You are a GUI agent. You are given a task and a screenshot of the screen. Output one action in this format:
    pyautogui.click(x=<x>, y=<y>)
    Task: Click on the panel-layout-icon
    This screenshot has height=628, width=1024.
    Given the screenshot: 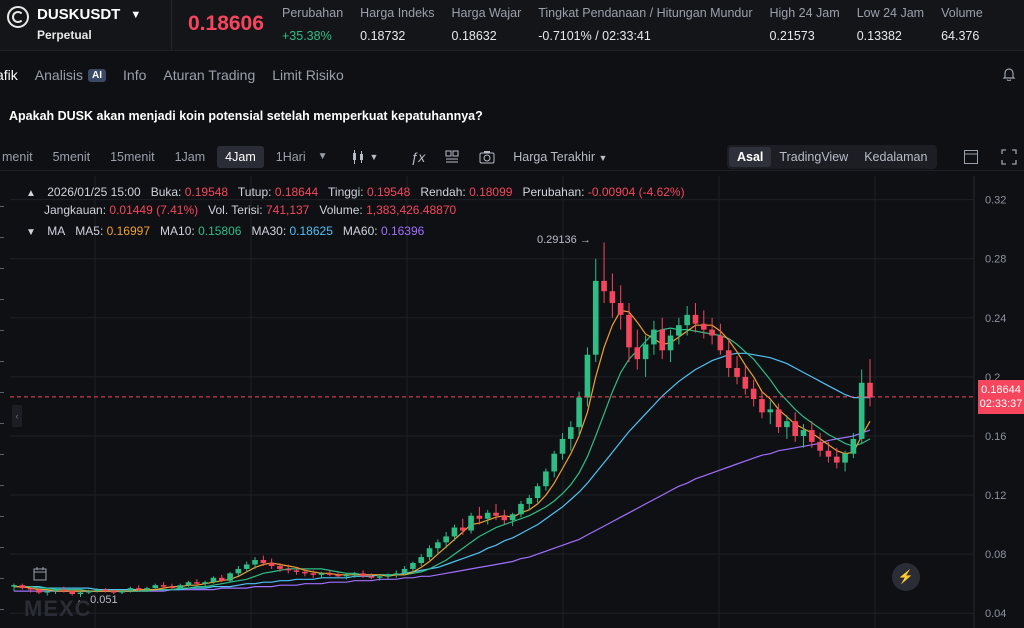 What is the action you would take?
    pyautogui.click(x=971, y=158)
    